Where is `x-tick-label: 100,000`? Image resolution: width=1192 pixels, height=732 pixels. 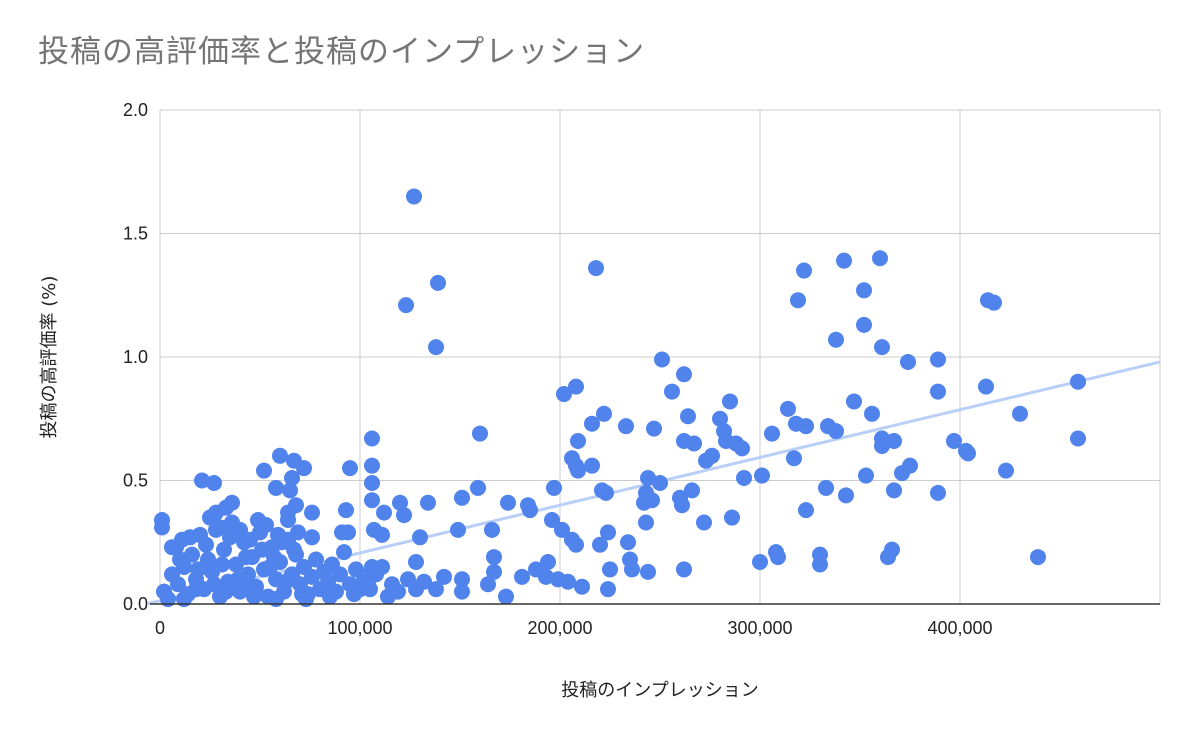
x-tick-label: 100,000 is located at coordinates (359, 628).